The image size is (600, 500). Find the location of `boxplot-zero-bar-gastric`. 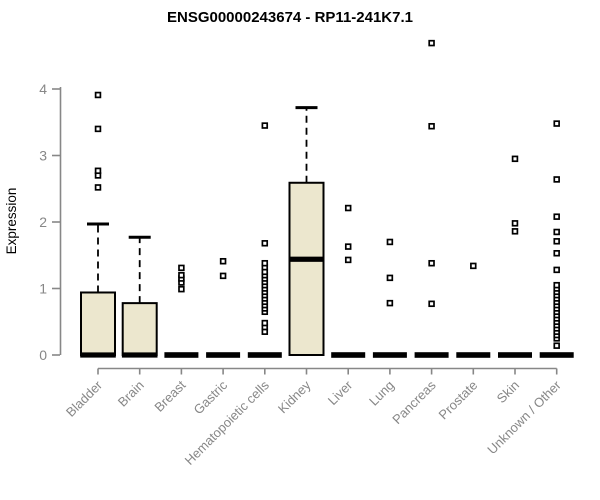

boxplot-zero-bar-gastric is located at coordinates (223, 355).